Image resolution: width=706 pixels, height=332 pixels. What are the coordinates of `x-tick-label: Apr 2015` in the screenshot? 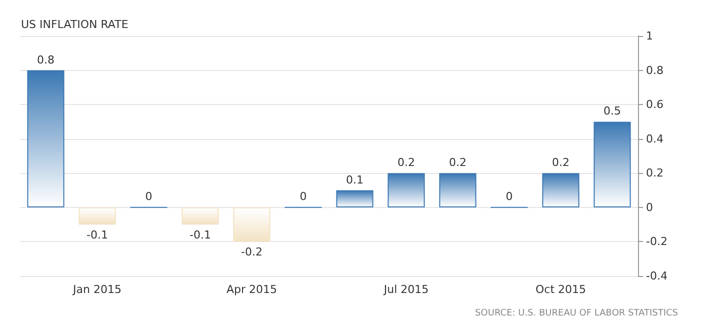 It's located at (252, 289).